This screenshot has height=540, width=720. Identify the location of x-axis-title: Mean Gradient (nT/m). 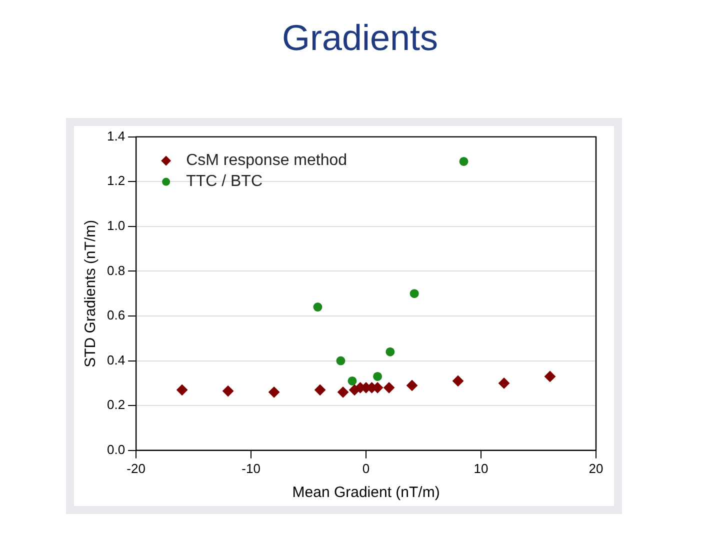
(366, 493).